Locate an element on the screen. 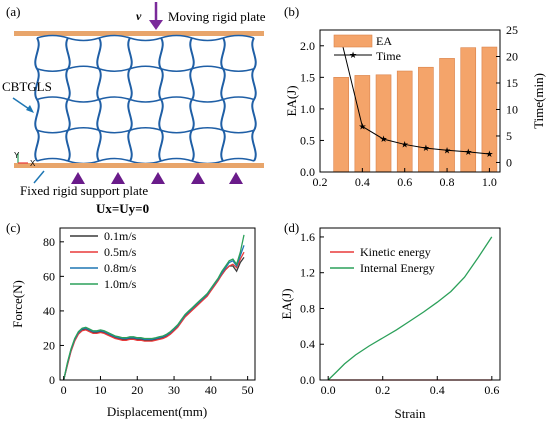 The height and width of the screenshot is (427, 550). panel-c-xlabel: Displacement(mm) is located at coordinates (157, 411).